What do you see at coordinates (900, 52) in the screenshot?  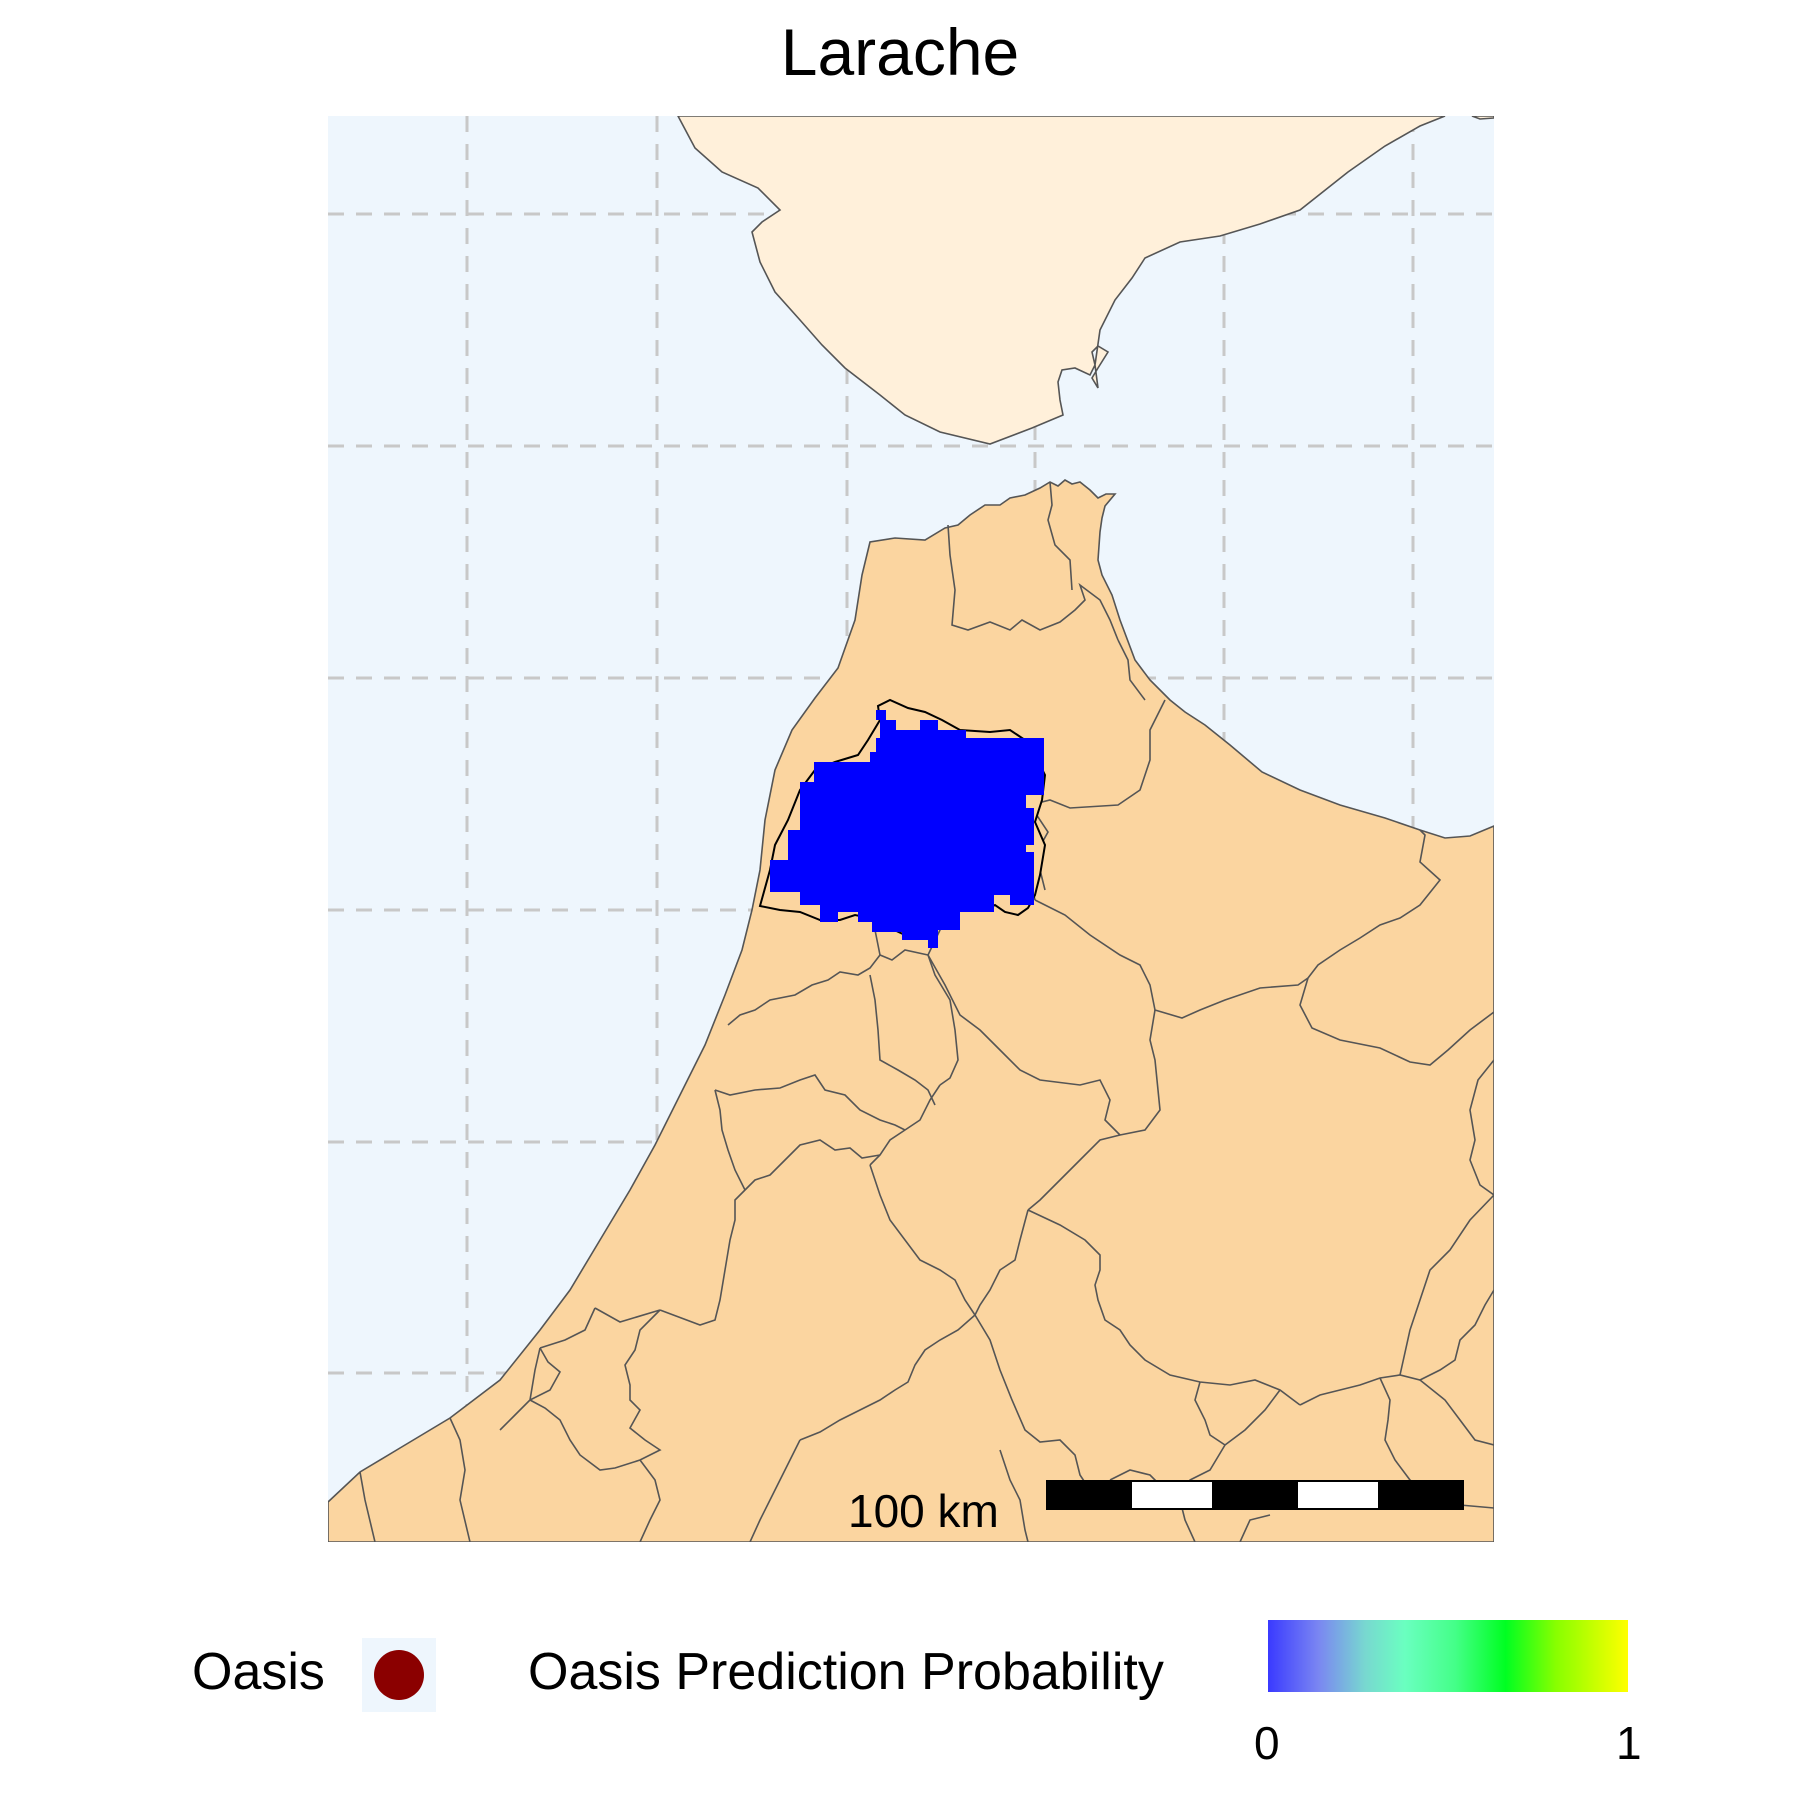 I see `map-title: Larache` at bounding box center [900, 52].